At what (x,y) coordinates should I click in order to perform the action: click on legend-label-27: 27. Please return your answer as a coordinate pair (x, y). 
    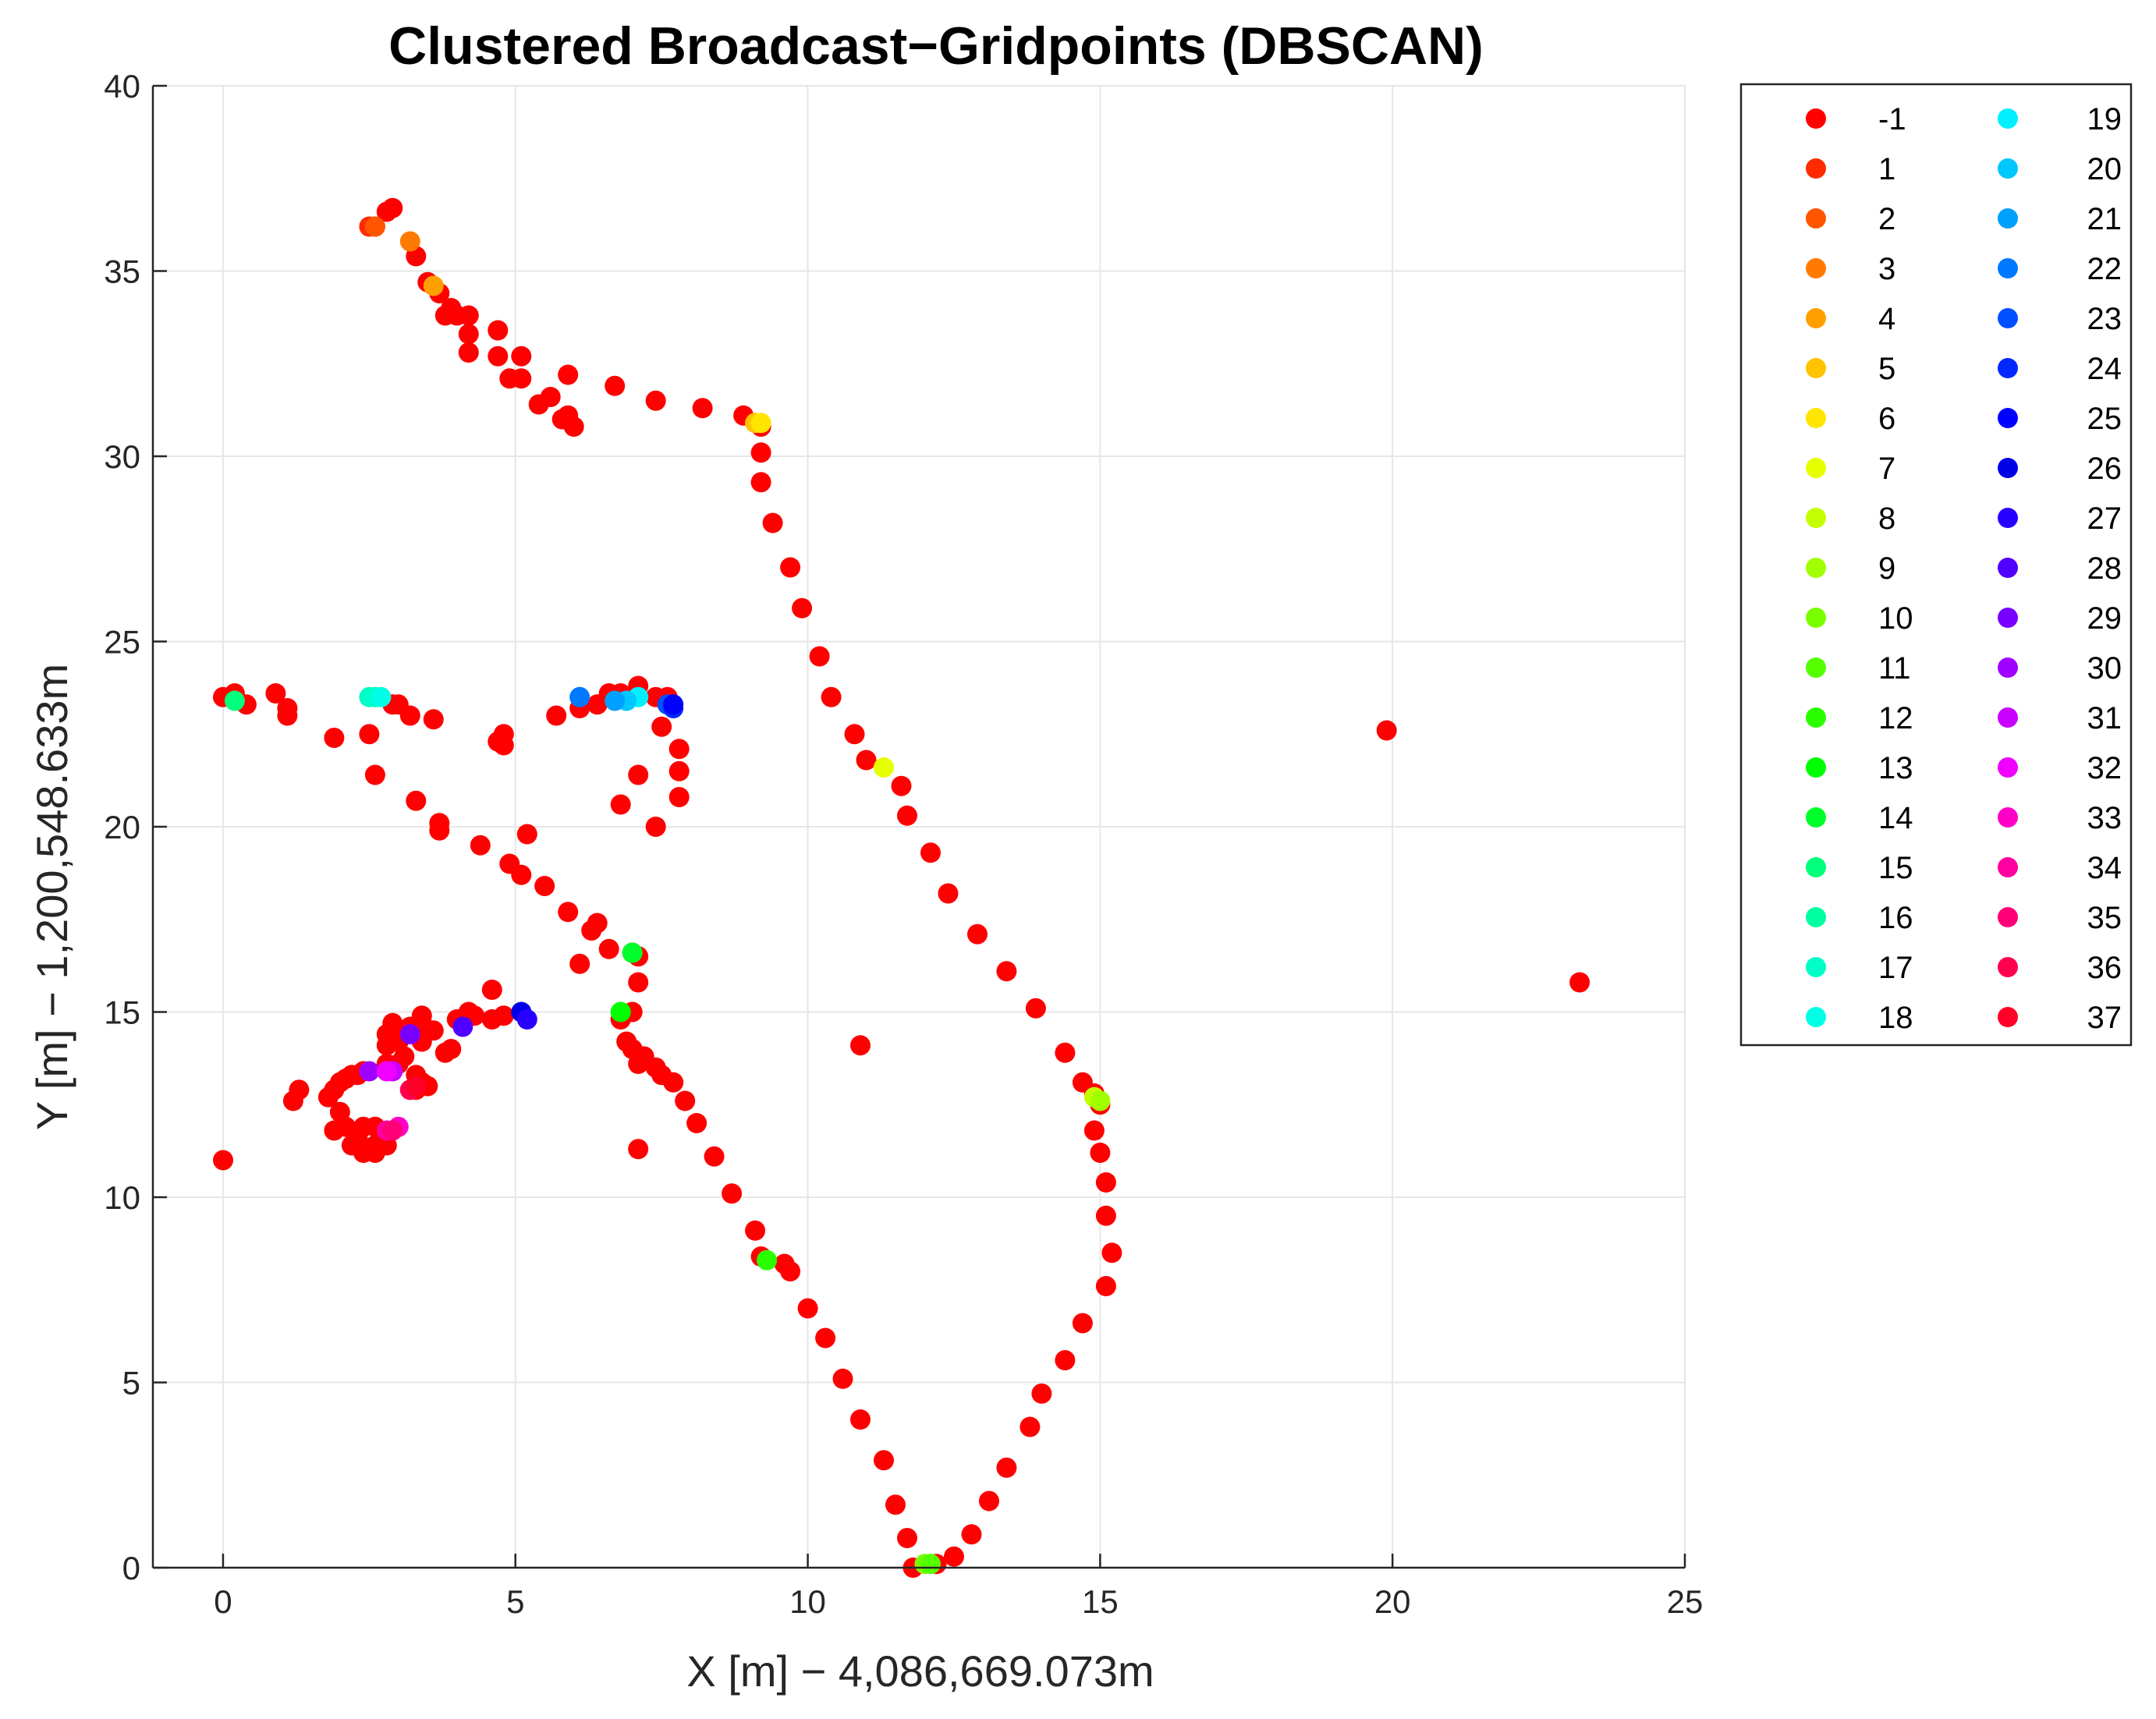
    Looking at the image, I should click on (2104, 519).